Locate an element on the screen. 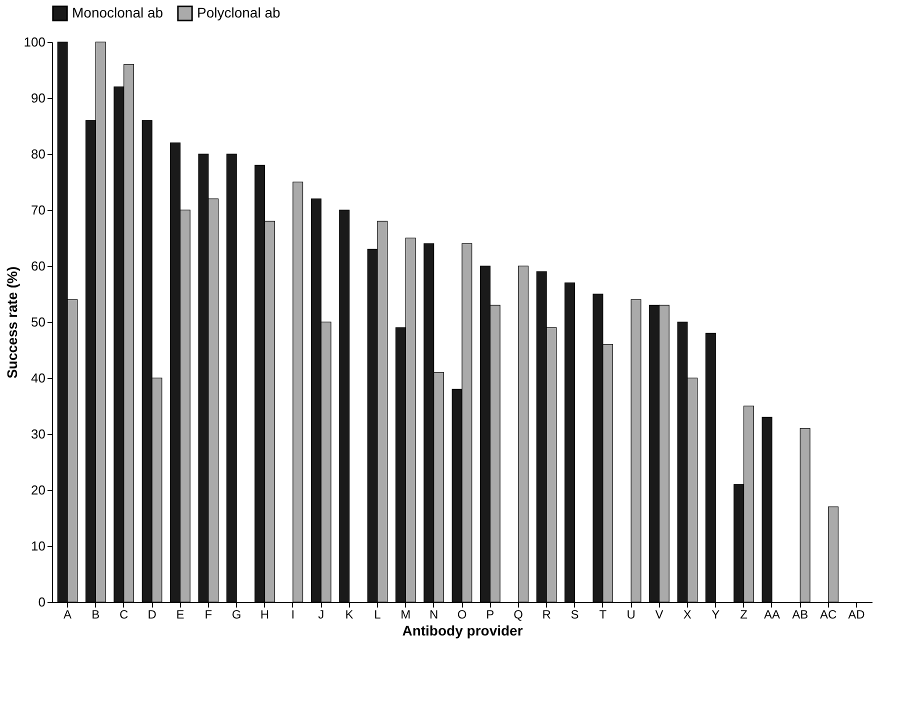  x-tick-label: E is located at coordinates (180, 615).